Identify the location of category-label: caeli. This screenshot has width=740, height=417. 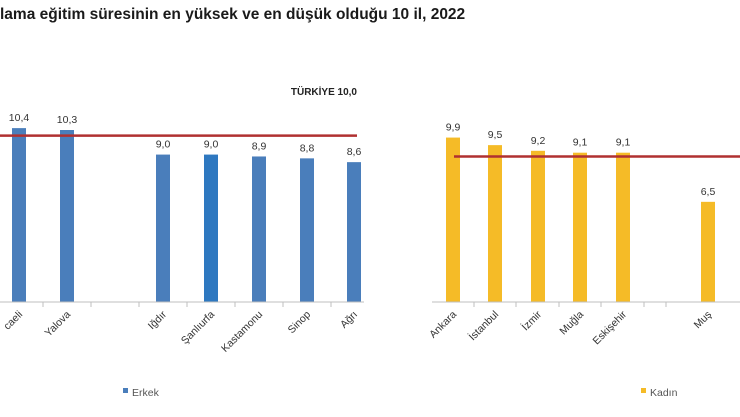
(13, 321).